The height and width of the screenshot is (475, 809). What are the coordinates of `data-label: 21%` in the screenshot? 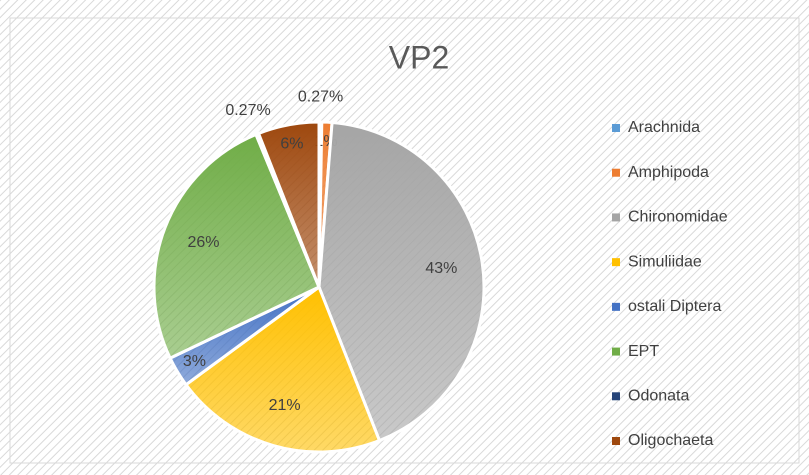 It's located at (285, 405).